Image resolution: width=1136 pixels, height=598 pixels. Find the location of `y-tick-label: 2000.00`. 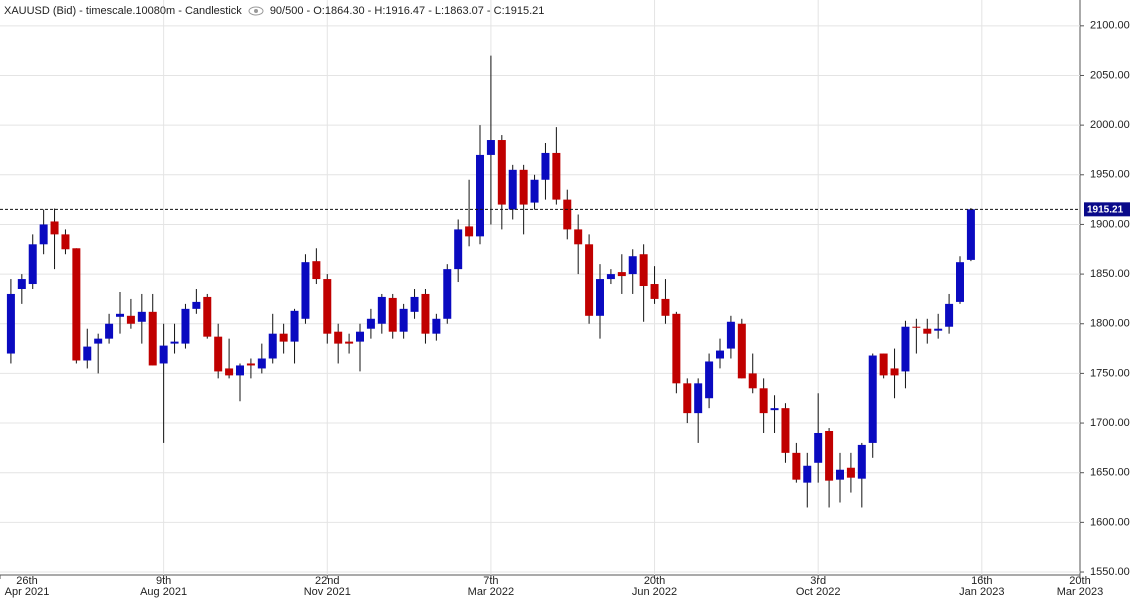

y-tick-label: 2000.00 is located at coordinates (1110, 125).